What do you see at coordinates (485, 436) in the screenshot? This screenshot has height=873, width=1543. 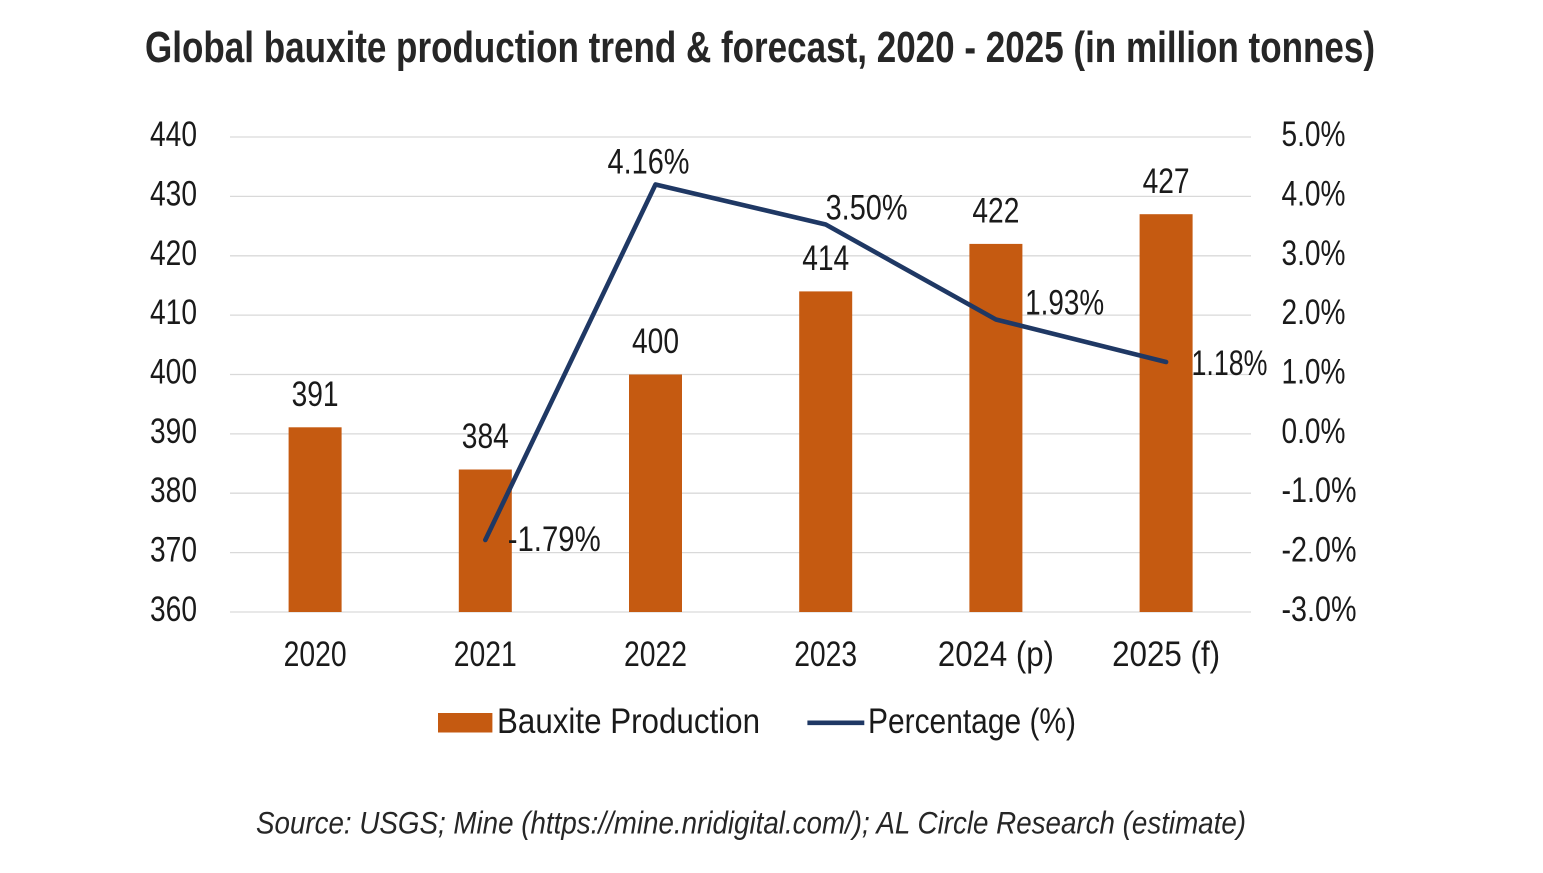 I see `svg-text: 384` at bounding box center [485, 436].